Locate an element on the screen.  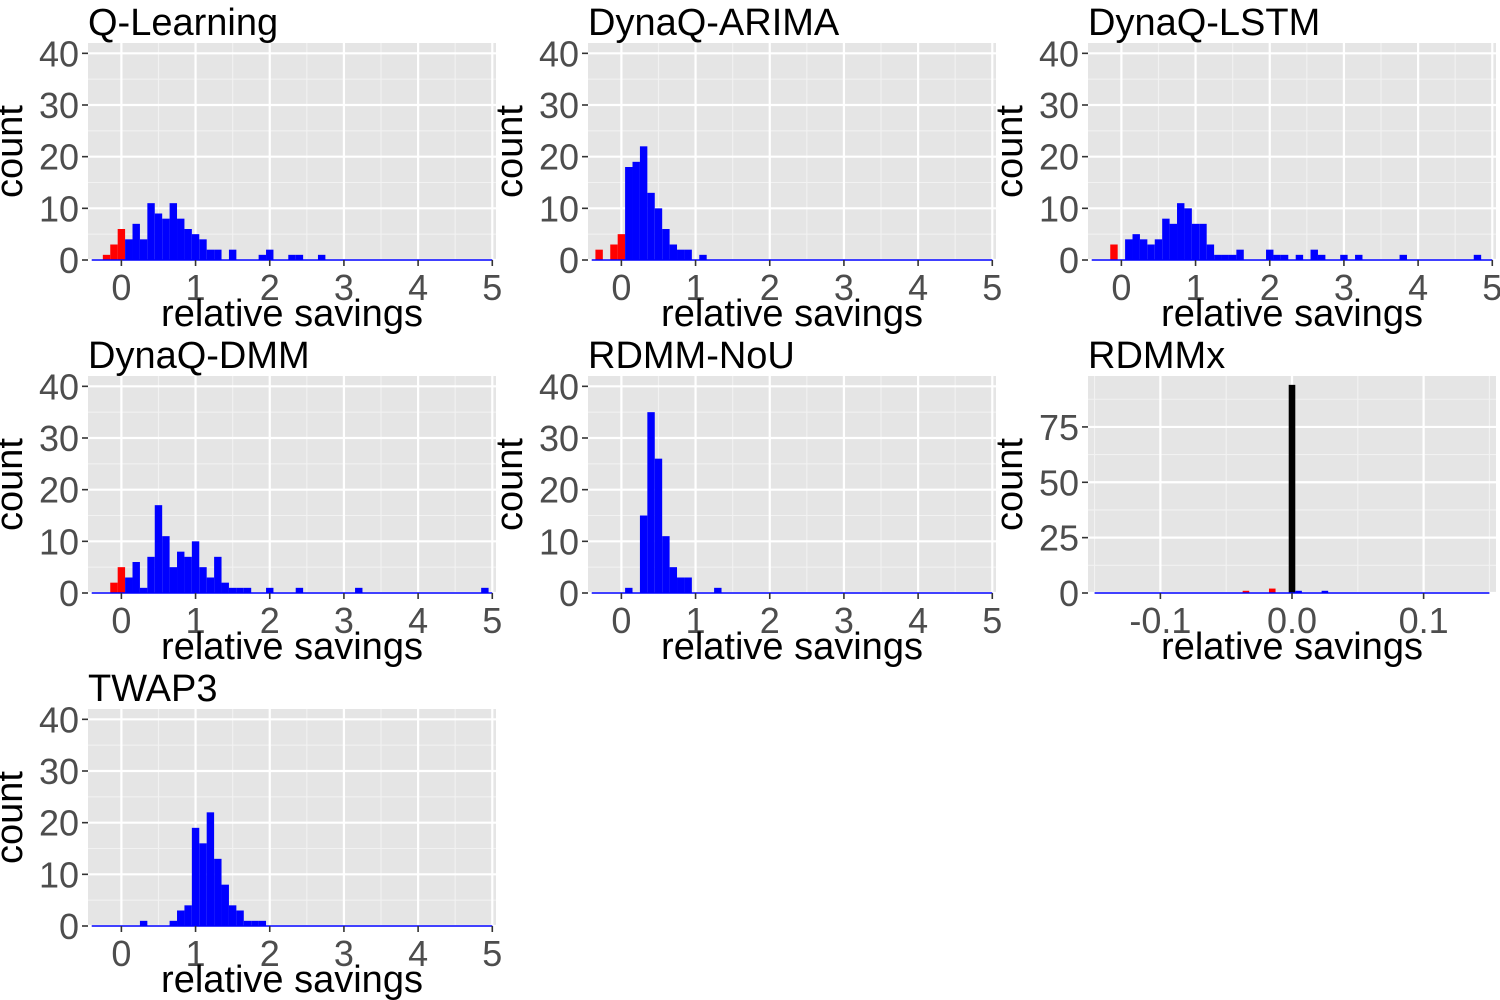
x-tick-label: 2 is located at coordinates (770, 287).